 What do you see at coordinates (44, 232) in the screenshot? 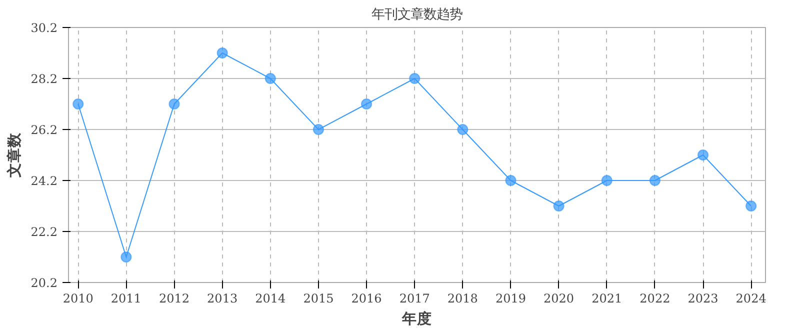
I see `y-tick-label: 22.2` at bounding box center [44, 232].